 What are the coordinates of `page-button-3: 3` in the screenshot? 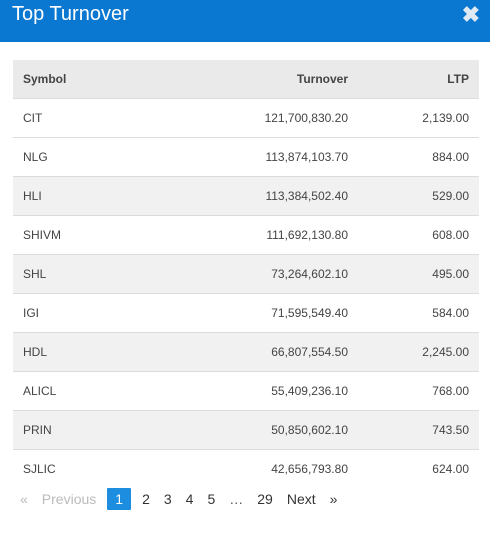 It's located at (167, 499).